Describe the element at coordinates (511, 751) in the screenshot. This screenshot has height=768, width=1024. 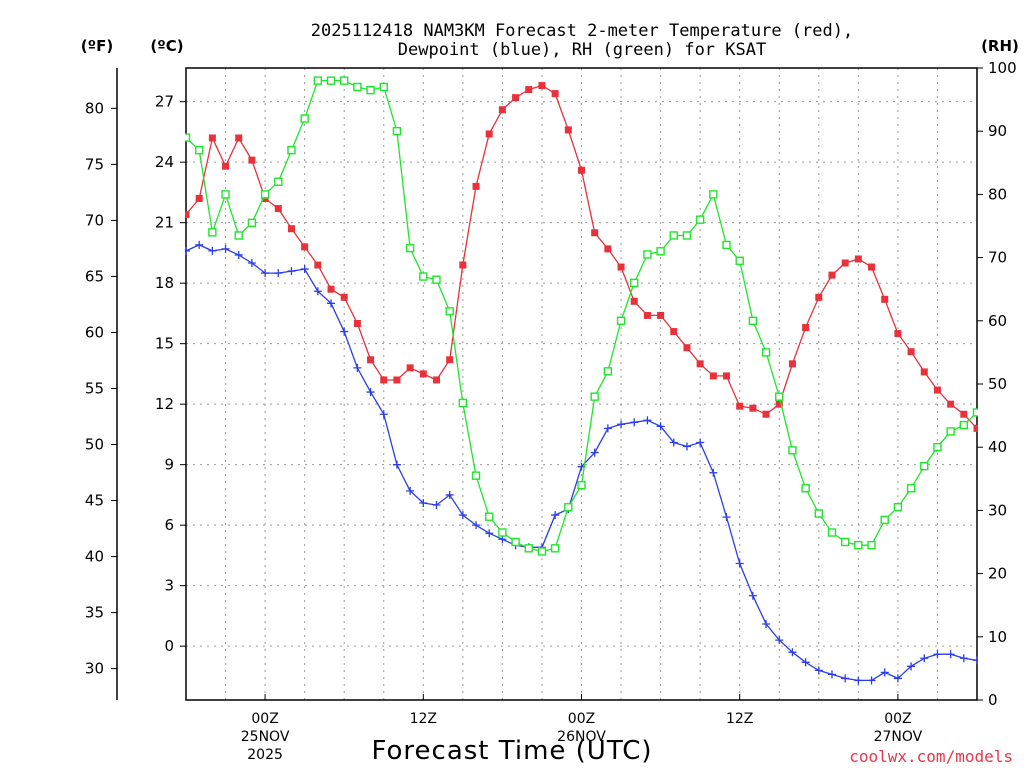
I see `x-axis-label: Forecast Time (UTC)` at that location.